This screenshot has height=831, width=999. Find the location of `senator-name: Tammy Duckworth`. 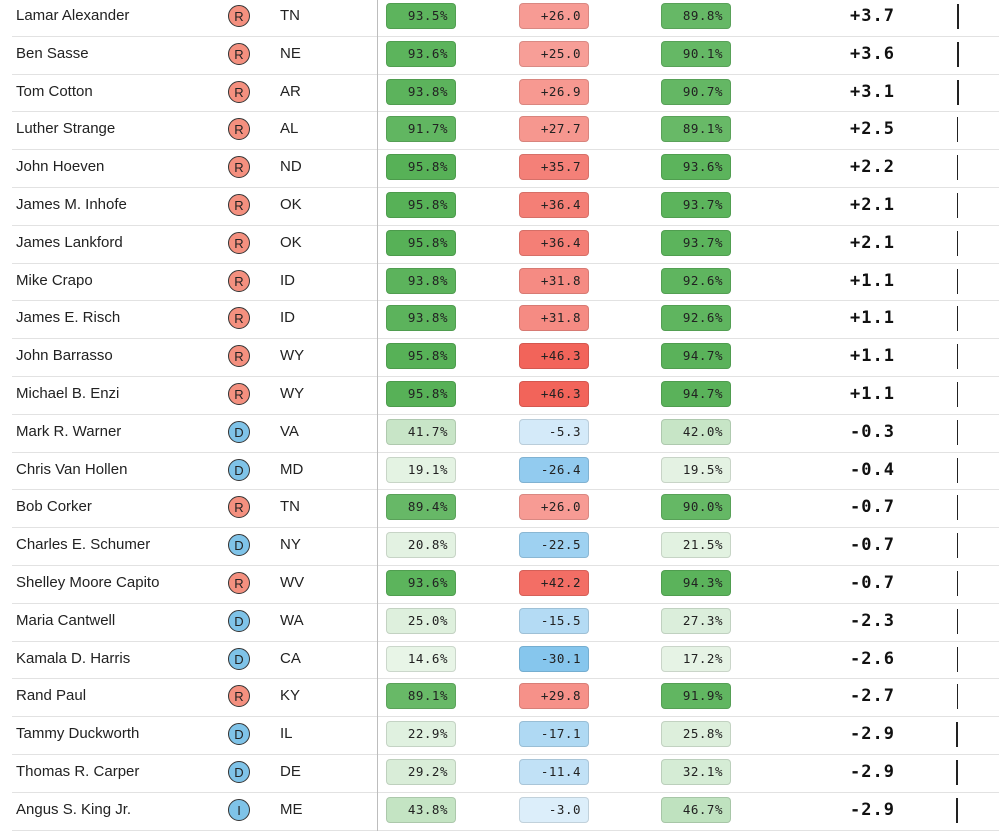

senator-name: Tammy Duckworth is located at coordinates (78, 734).